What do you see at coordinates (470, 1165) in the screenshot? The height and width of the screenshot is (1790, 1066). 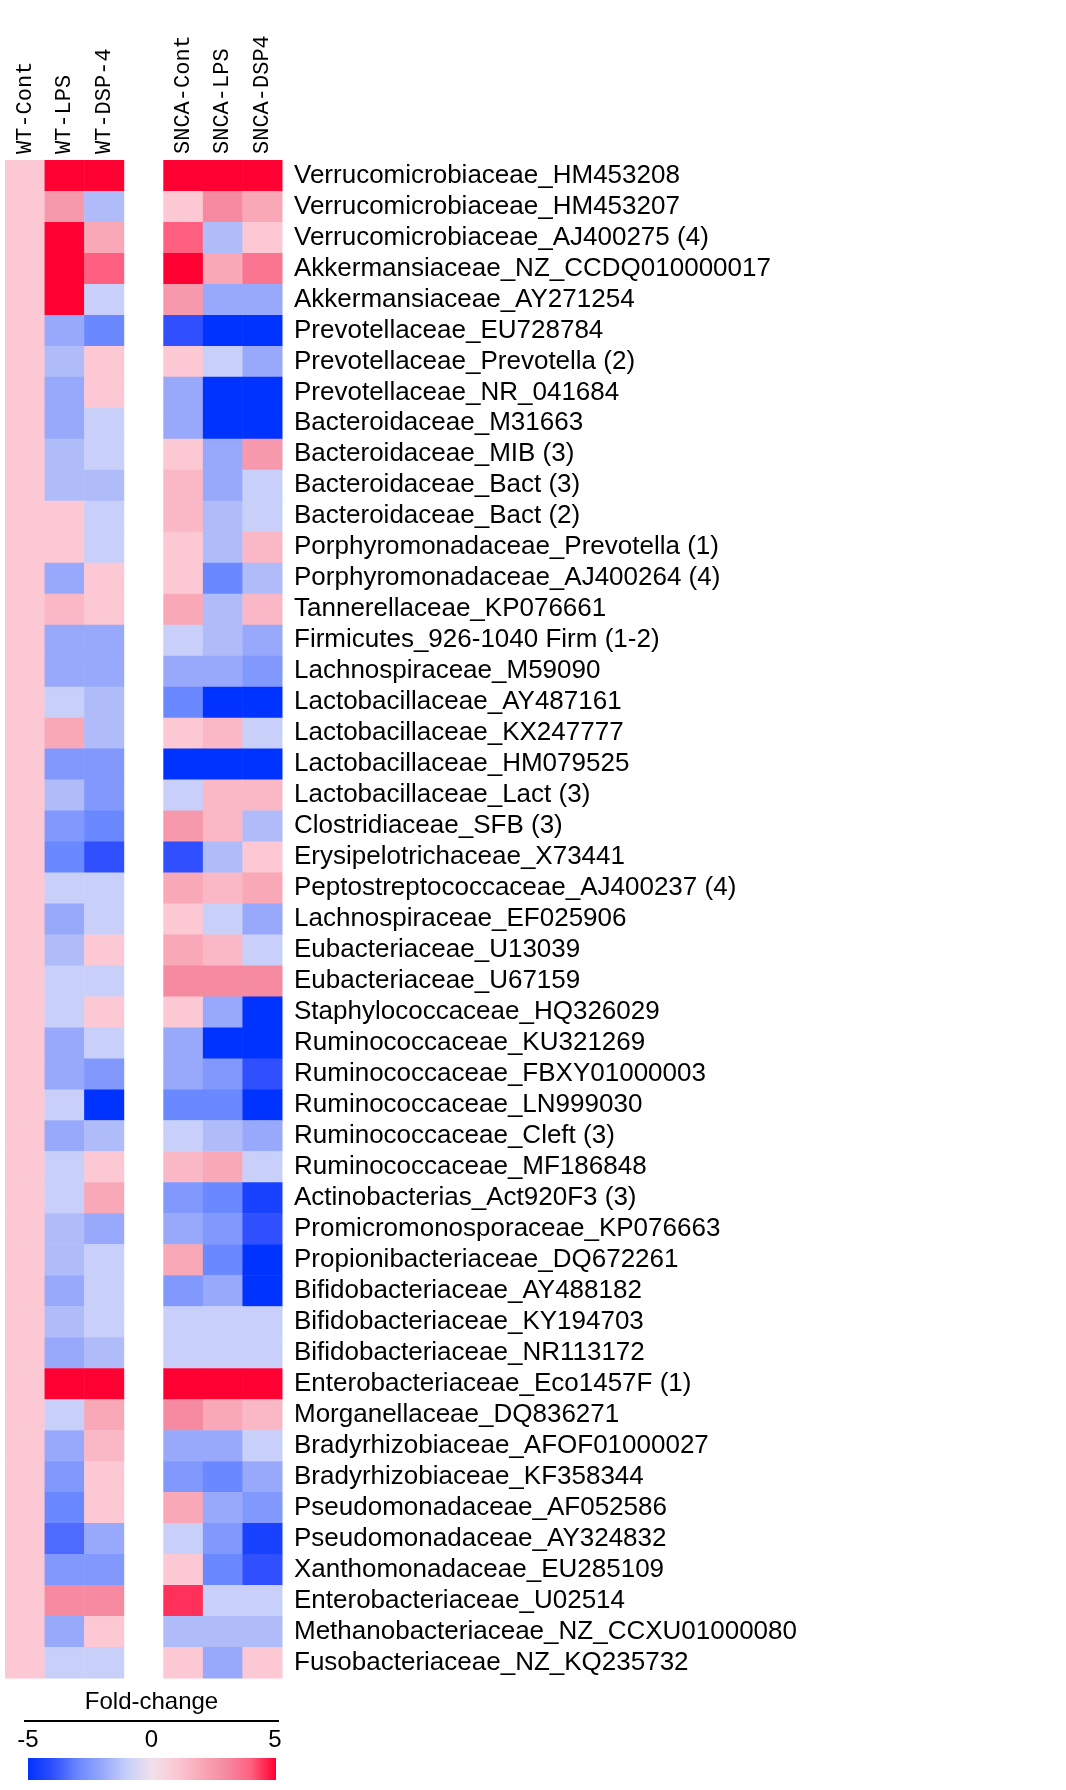 I see `y-tick-label: Ruminococcaceae_MF186848` at bounding box center [470, 1165].